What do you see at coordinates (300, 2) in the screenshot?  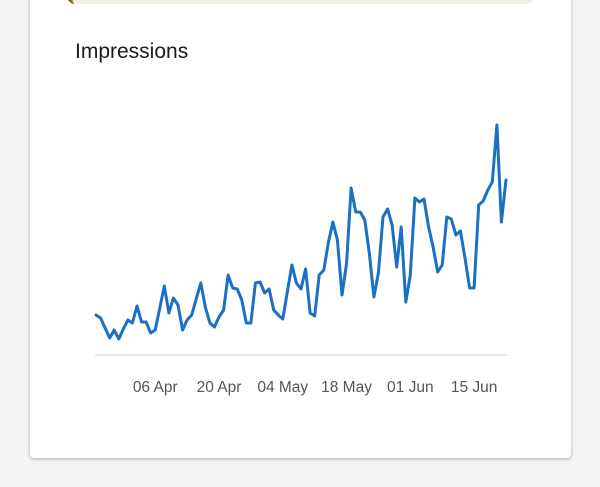 I see `notice-banner` at bounding box center [300, 2].